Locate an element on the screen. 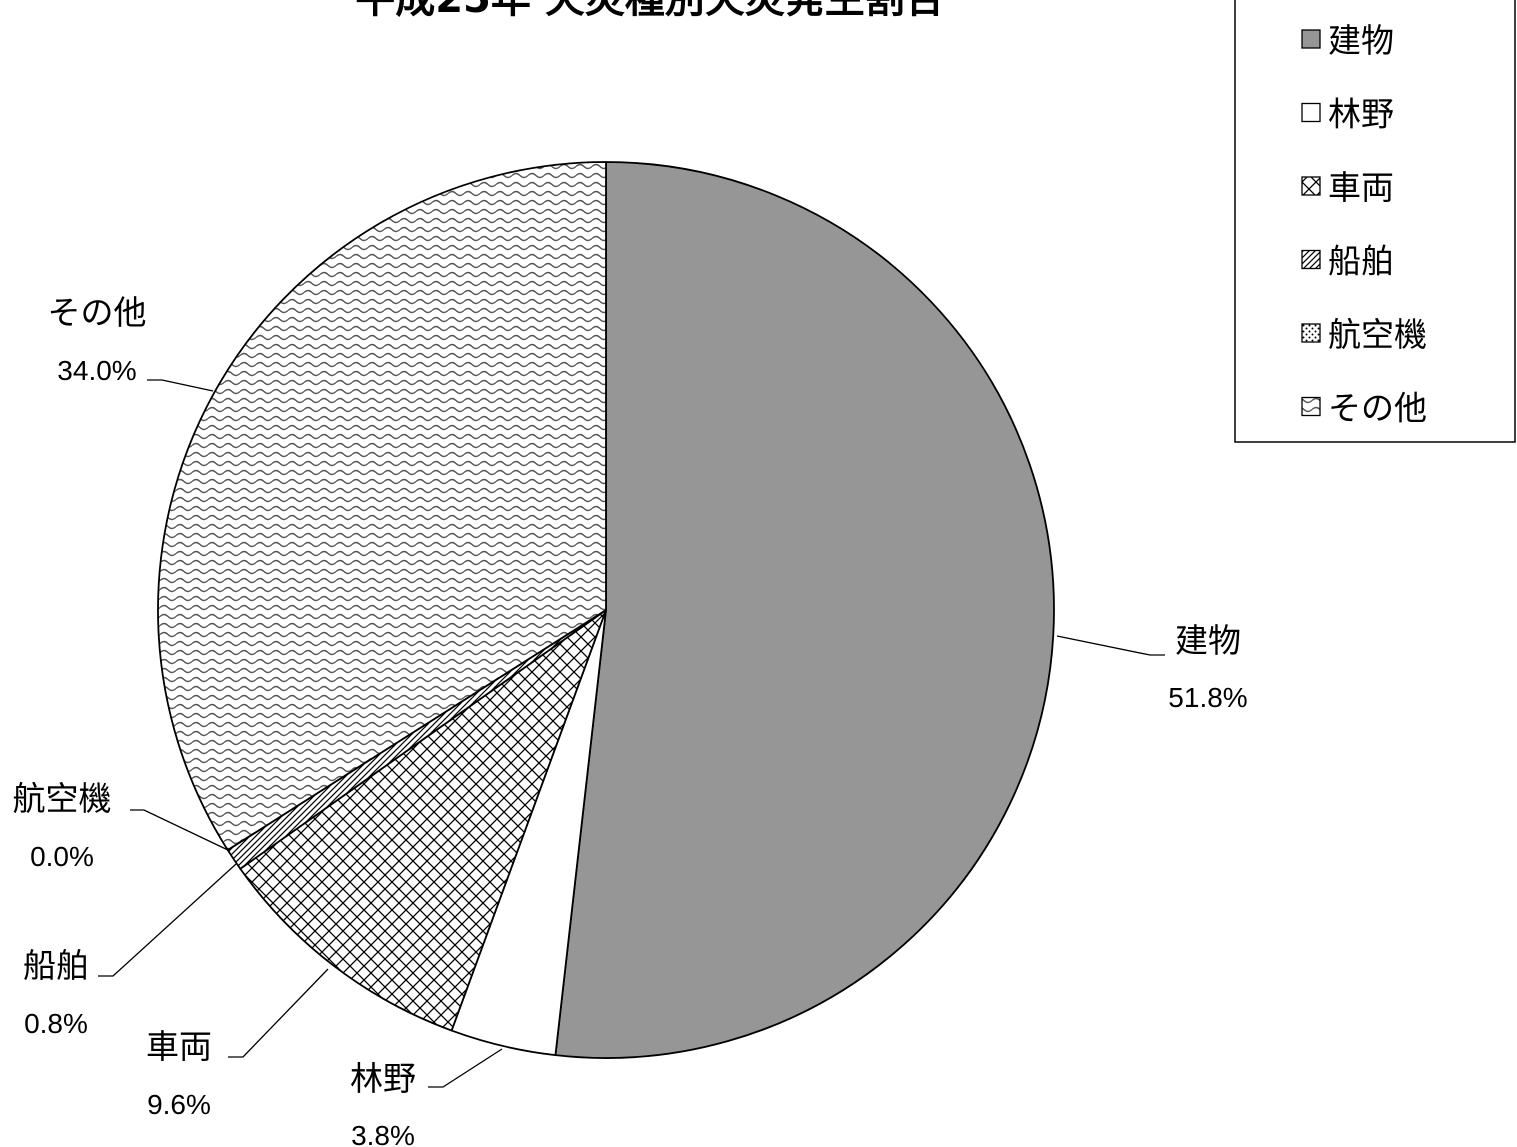 Image resolution: width=1517 pixels, height=1147 pixels. legend-swatch-building is located at coordinates (1311, 39).